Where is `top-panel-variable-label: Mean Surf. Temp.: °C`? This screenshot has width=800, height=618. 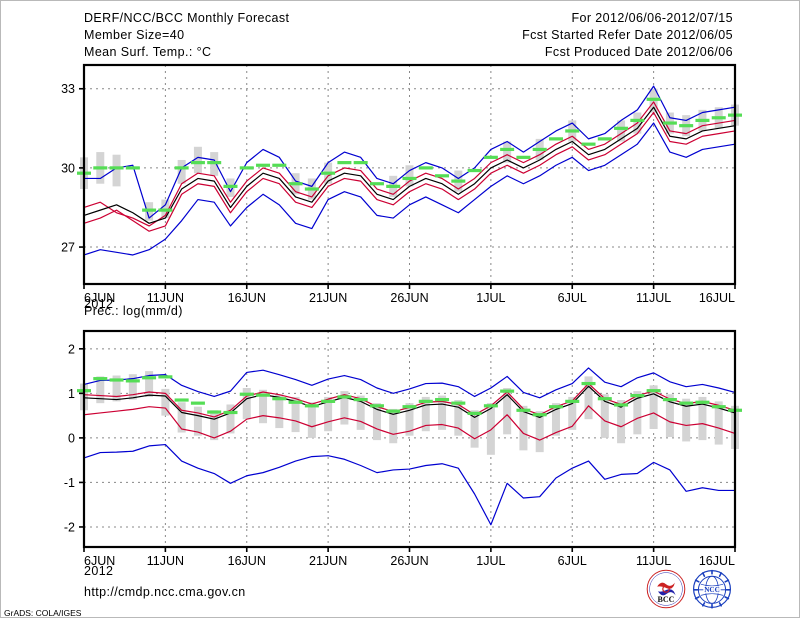
top-panel-variable-label: Mean Surf. Temp.: °C is located at coordinates (148, 52).